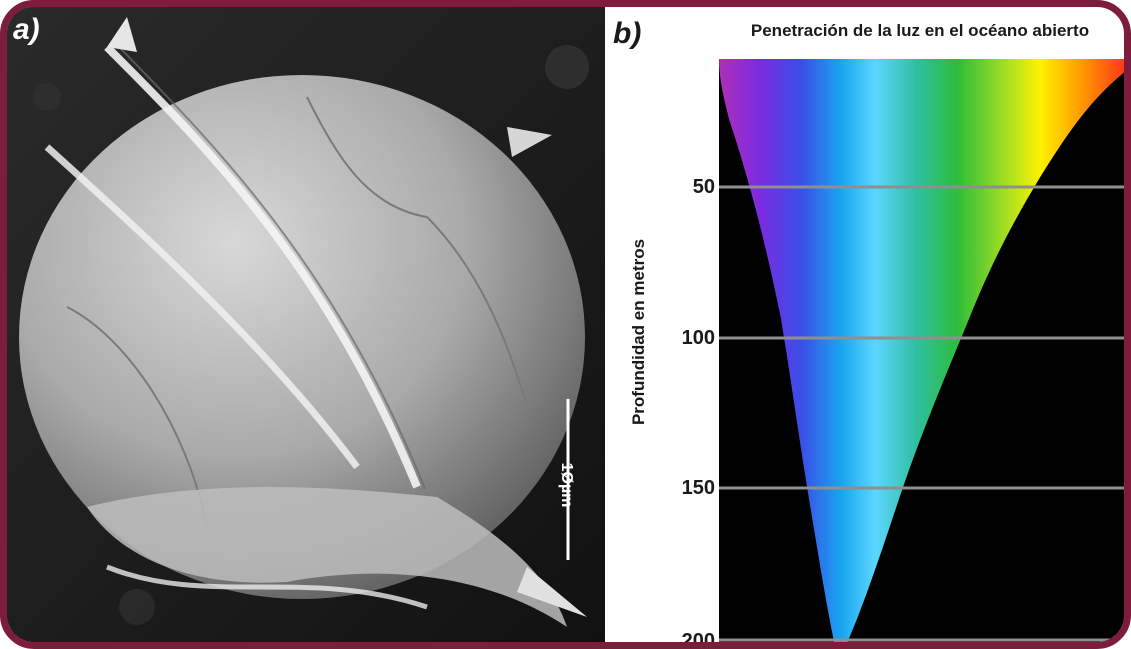 Image resolution: width=1131 pixels, height=649 pixels. What do you see at coordinates (26, 29) in the screenshot?
I see `panel-a-label: a)` at bounding box center [26, 29].